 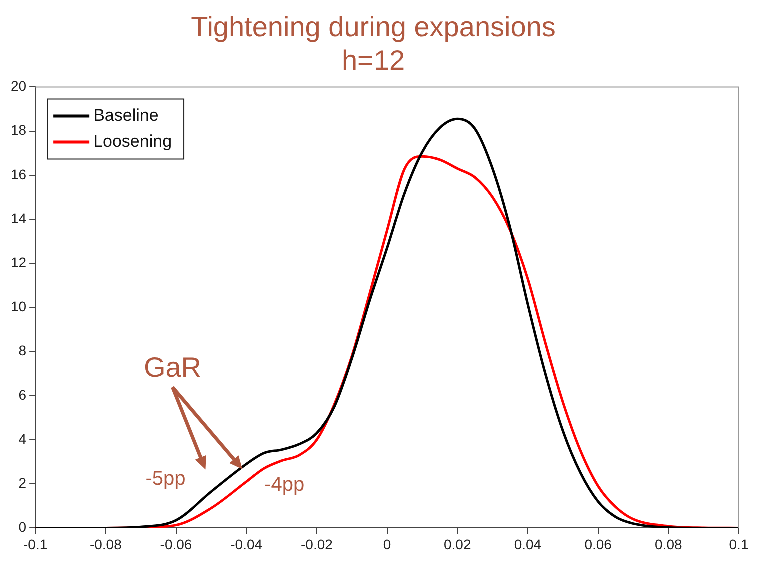 I want to click on x-tick-label: -0.06, so click(x=176, y=544).